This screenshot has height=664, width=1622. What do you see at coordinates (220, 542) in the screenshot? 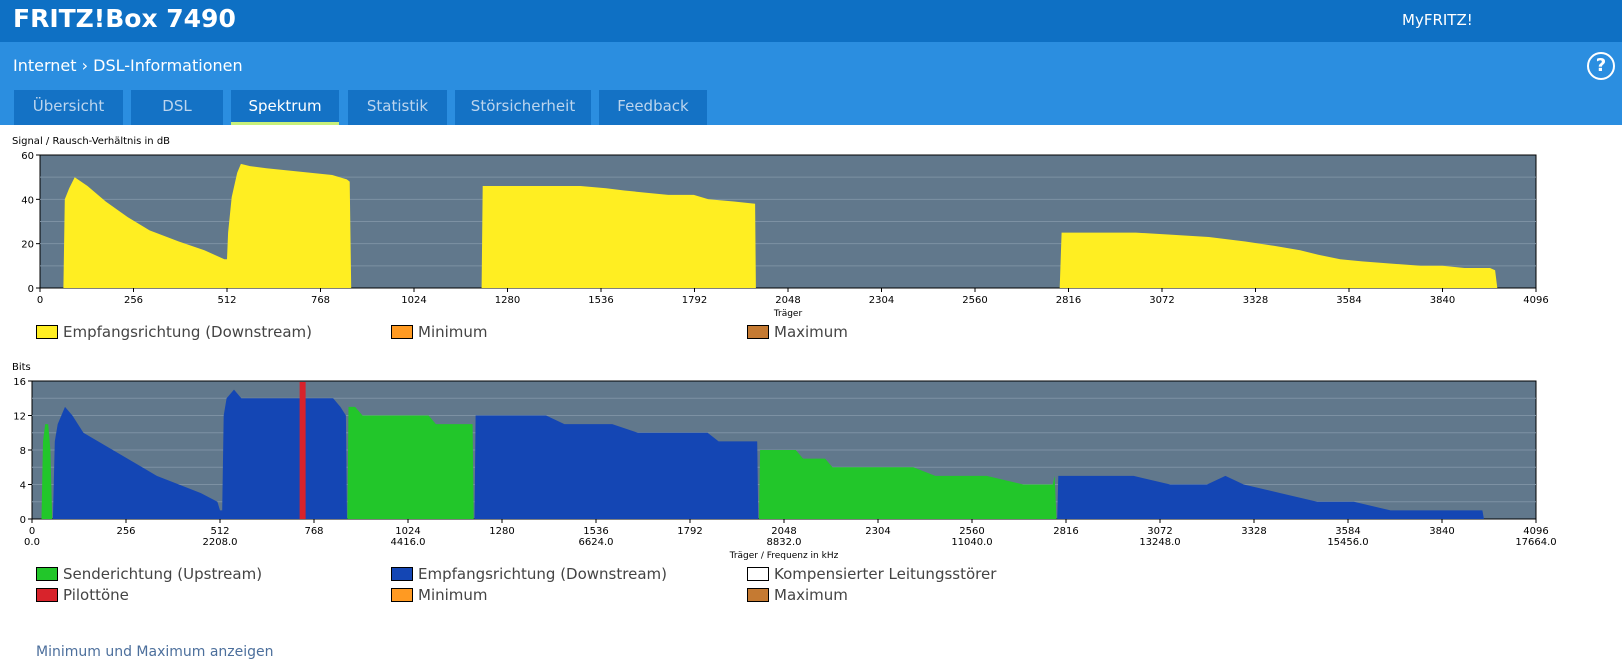
I see `frequency-tick-label: 2208.0` at bounding box center [220, 542].